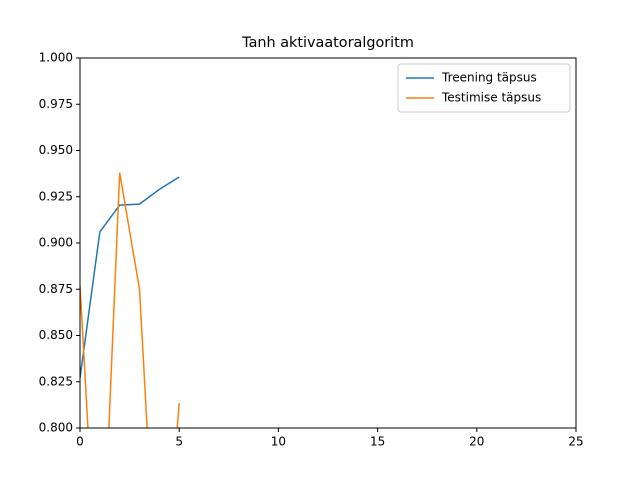  I want to click on y-tick-label: 0.850, so click(56, 335).